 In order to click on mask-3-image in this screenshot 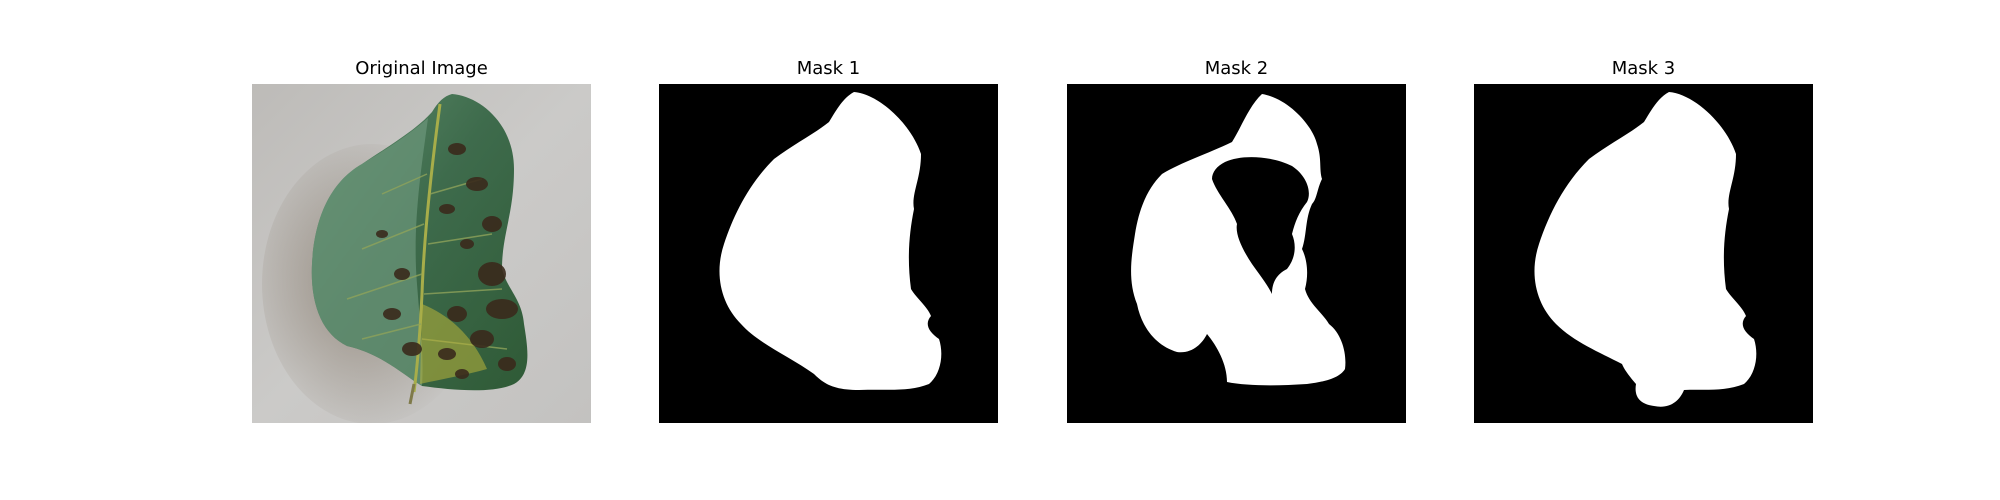, I will do `click(1643, 253)`.